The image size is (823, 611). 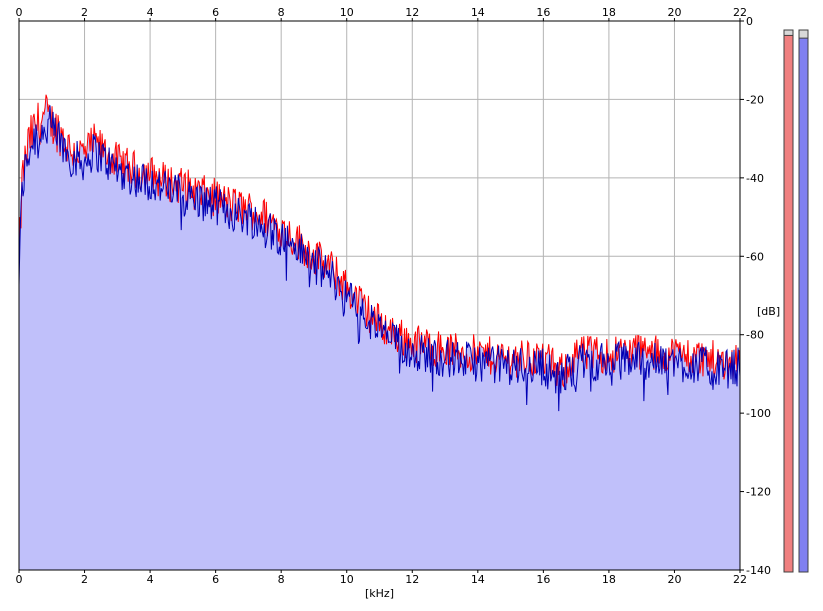 What do you see at coordinates (609, 579) in the screenshot?
I see `x-tick-bottom-9: 18` at bounding box center [609, 579].